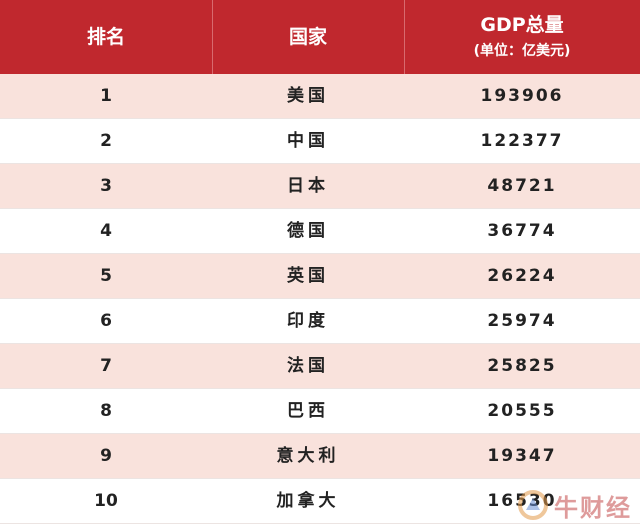  What do you see at coordinates (308, 141) in the screenshot?
I see `country-cell: 中国` at bounding box center [308, 141].